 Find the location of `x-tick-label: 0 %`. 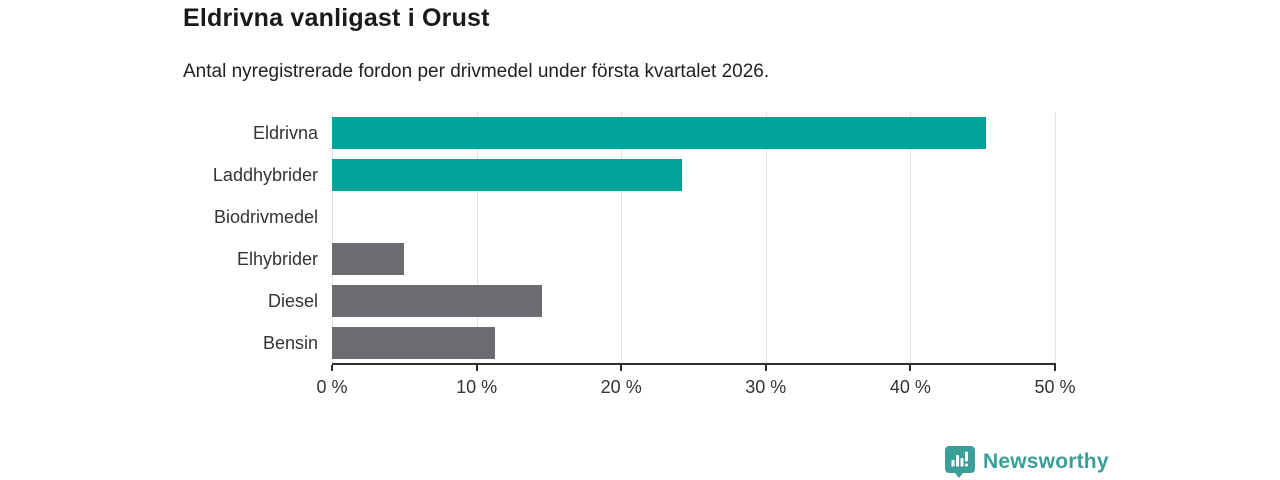

x-tick-label: 0 % is located at coordinates (332, 387).